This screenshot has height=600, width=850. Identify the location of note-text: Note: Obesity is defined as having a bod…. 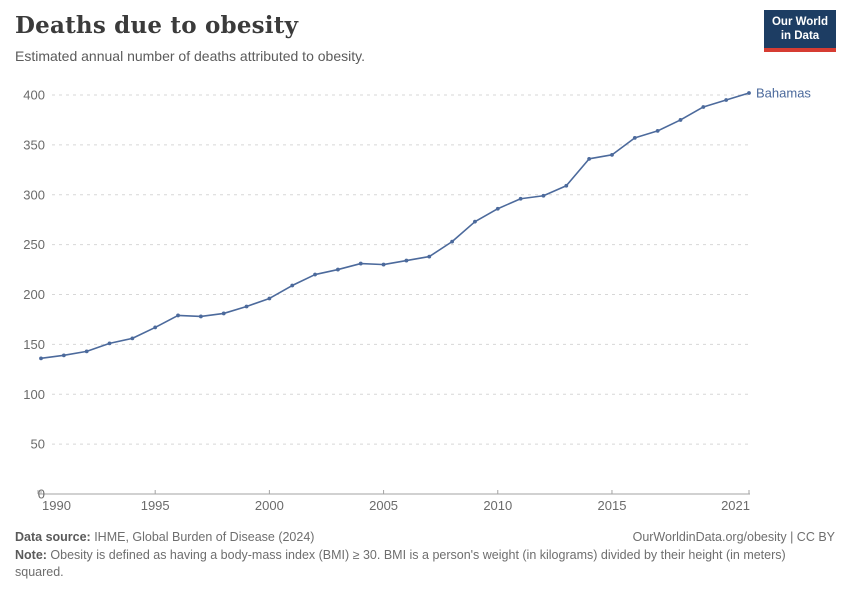
(425, 564).